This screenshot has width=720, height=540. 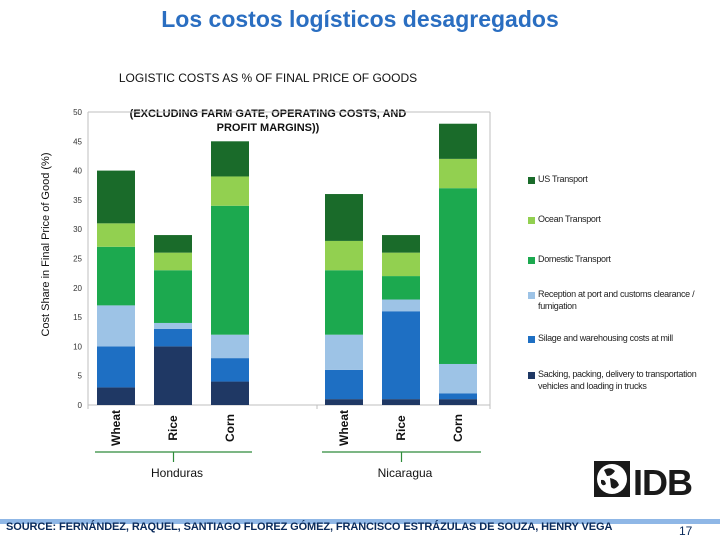 I want to click on legend-label: US Transport, so click(x=563, y=179).